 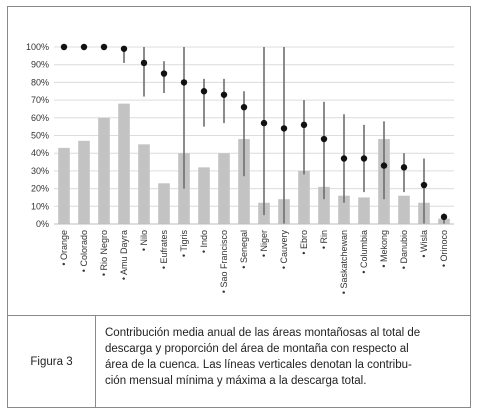 What do you see at coordinates (84, 251) in the screenshot?
I see `category-label: • Colorado` at bounding box center [84, 251].